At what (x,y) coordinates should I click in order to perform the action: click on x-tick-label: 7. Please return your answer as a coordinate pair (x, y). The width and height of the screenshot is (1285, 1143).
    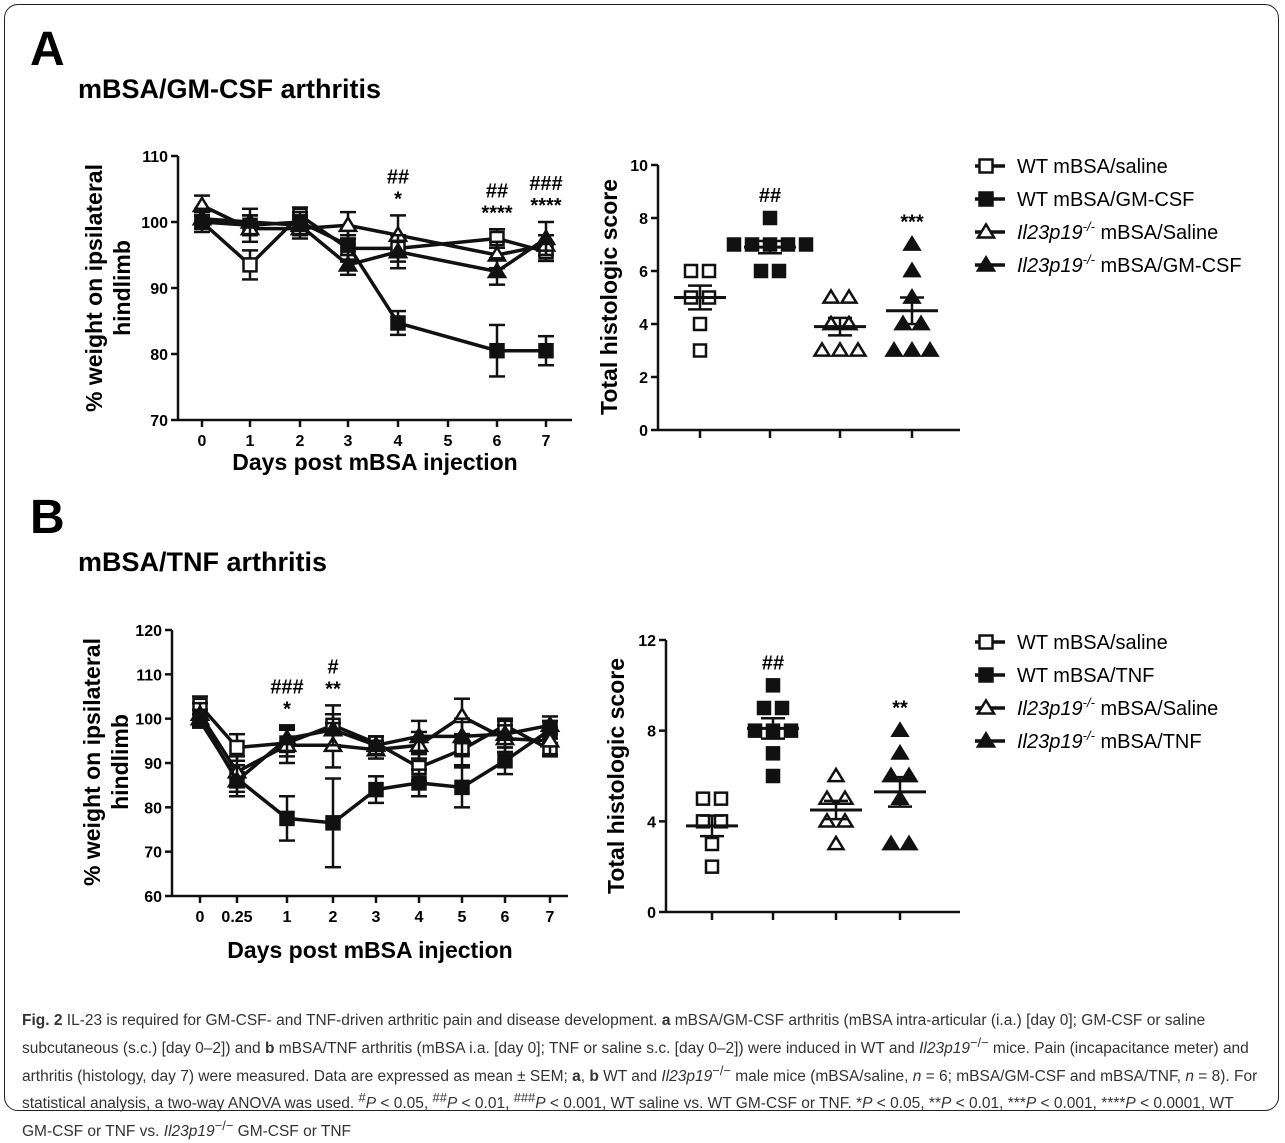
    Looking at the image, I should click on (546, 441).